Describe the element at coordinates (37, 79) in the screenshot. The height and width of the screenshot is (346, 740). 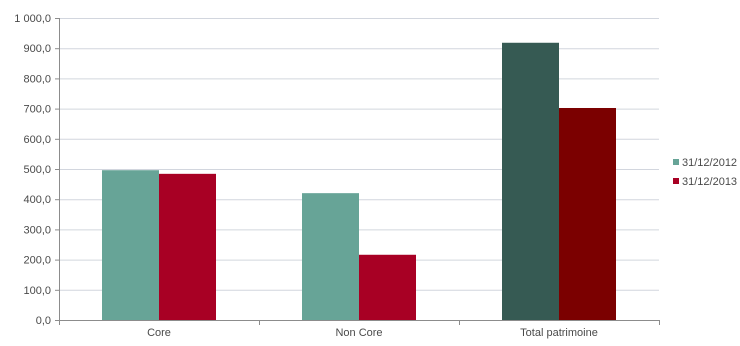
I see `y-tick-label: 800,0` at that location.